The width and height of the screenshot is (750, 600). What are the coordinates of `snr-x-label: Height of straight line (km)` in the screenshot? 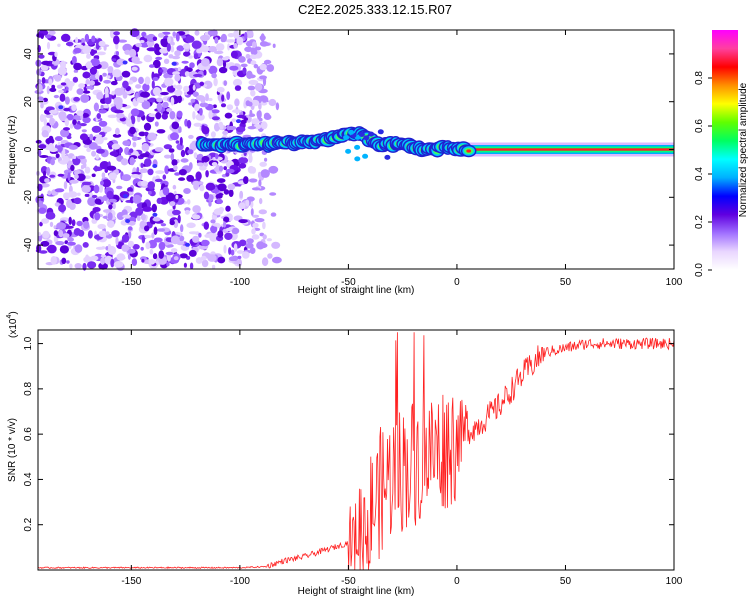 It's located at (356, 591).